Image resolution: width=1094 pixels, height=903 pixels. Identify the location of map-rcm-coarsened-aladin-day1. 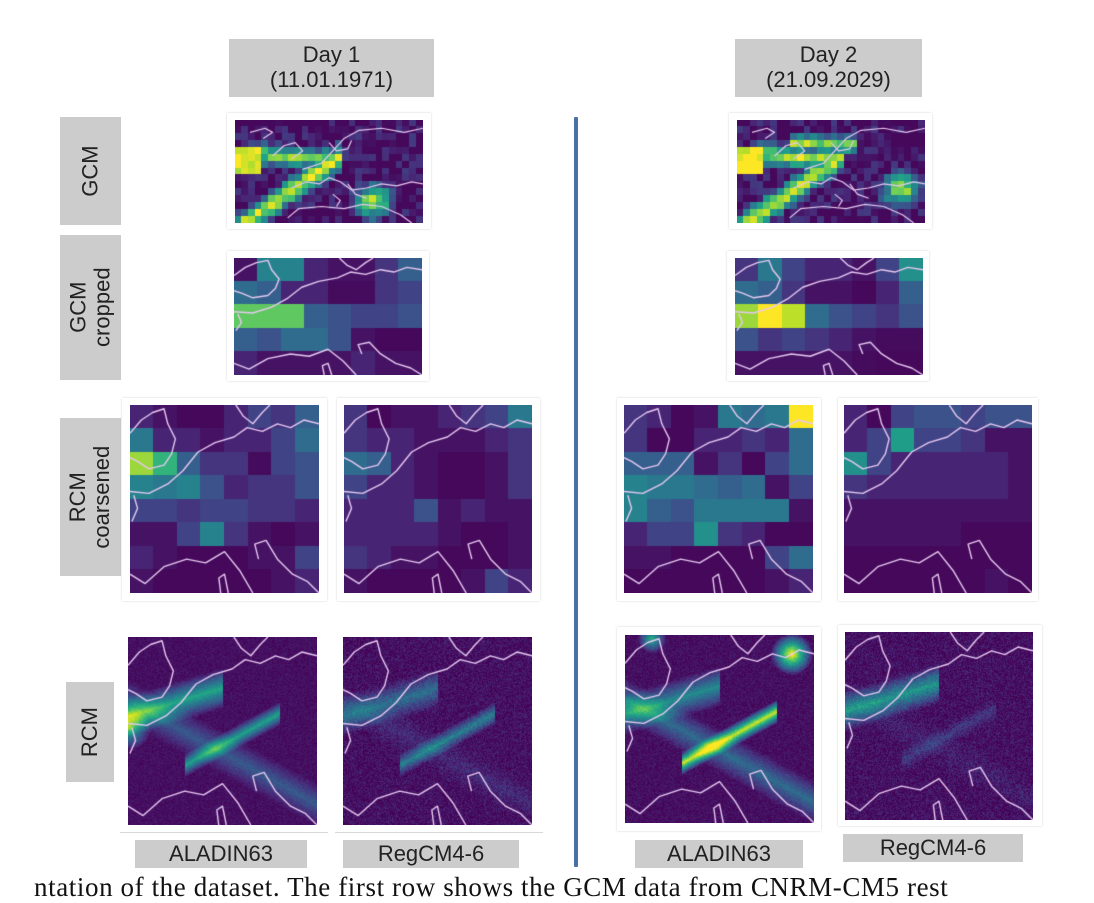
(224, 499).